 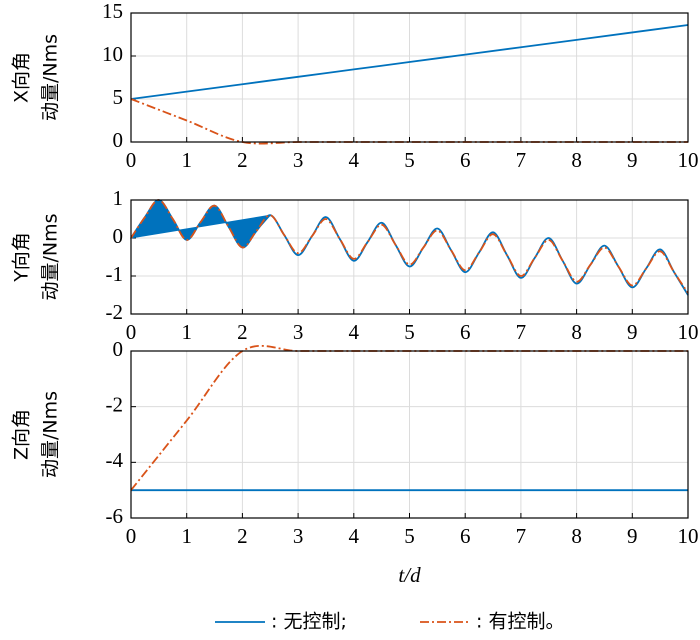 I want to click on y-tick-label: 1, so click(x=118, y=198).